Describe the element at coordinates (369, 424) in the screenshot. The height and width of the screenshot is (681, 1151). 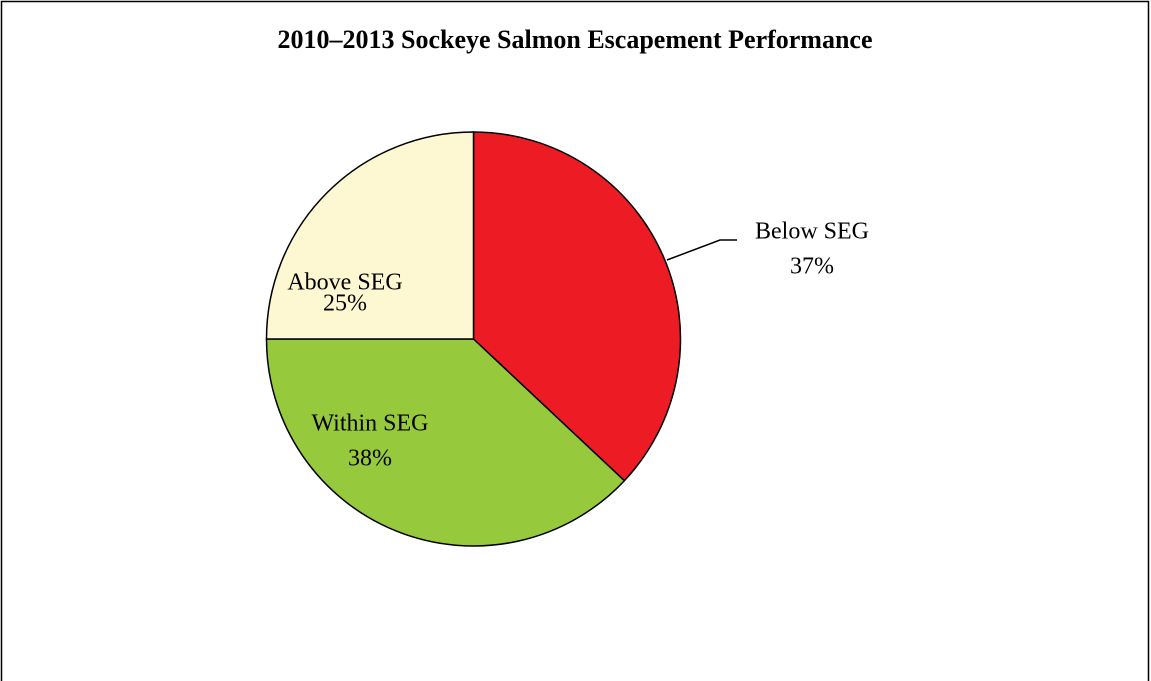
I see `slice-label: Within SEG` at that location.